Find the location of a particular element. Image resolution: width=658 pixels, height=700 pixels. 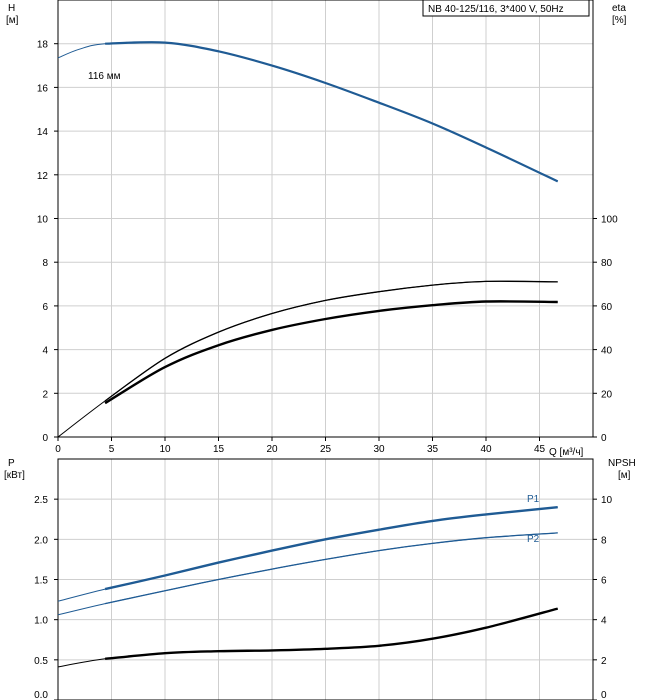

eta-tick-label: 100 is located at coordinates (609, 220).